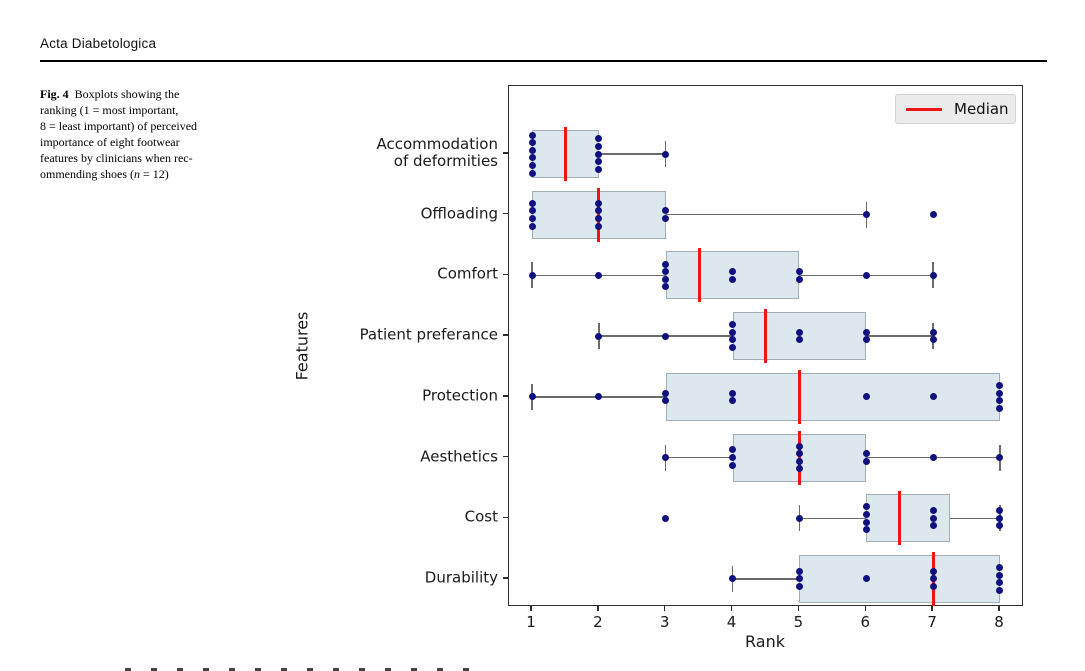 The image size is (1085, 671). What do you see at coordinates (437, 144) in the screenshot?
I see `category-label-line: Accommodation` at bounding box center [437, 144].